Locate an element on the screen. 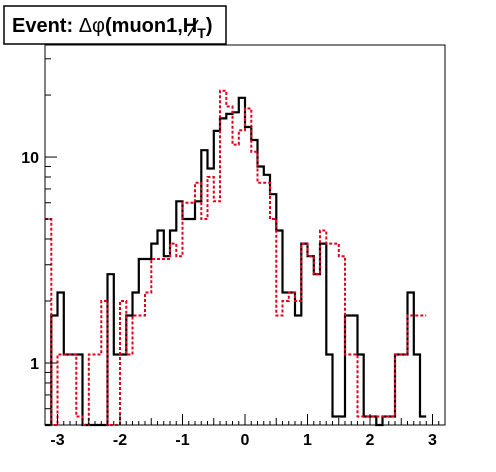  chart-title-slash-mark is located at coordinates (193, 28).